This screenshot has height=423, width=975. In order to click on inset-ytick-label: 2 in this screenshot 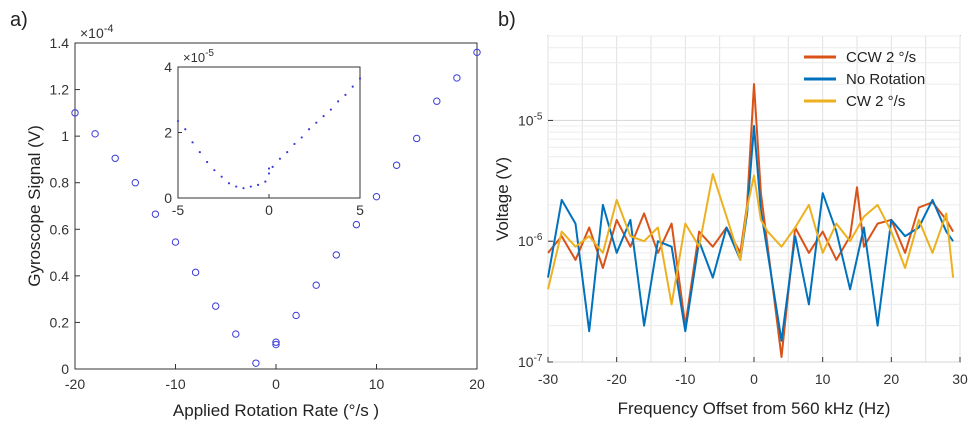, I will do `click(168, 133)`.